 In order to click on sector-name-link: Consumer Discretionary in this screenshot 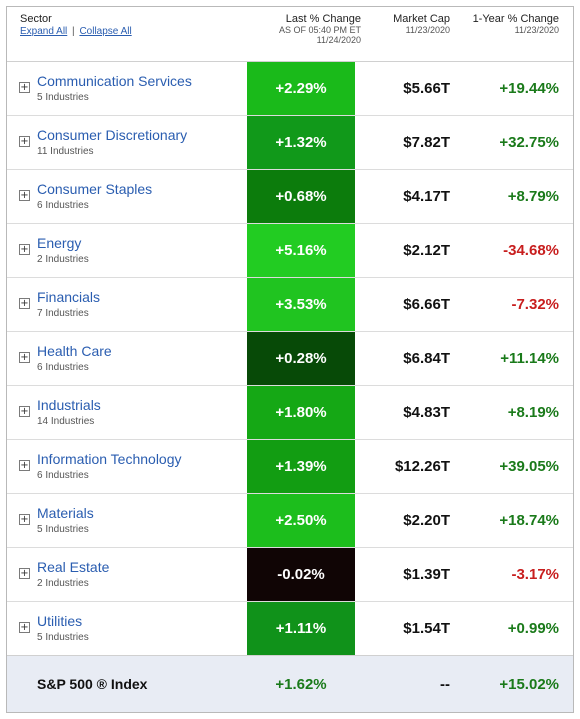, I will do `click(112, 135)`.